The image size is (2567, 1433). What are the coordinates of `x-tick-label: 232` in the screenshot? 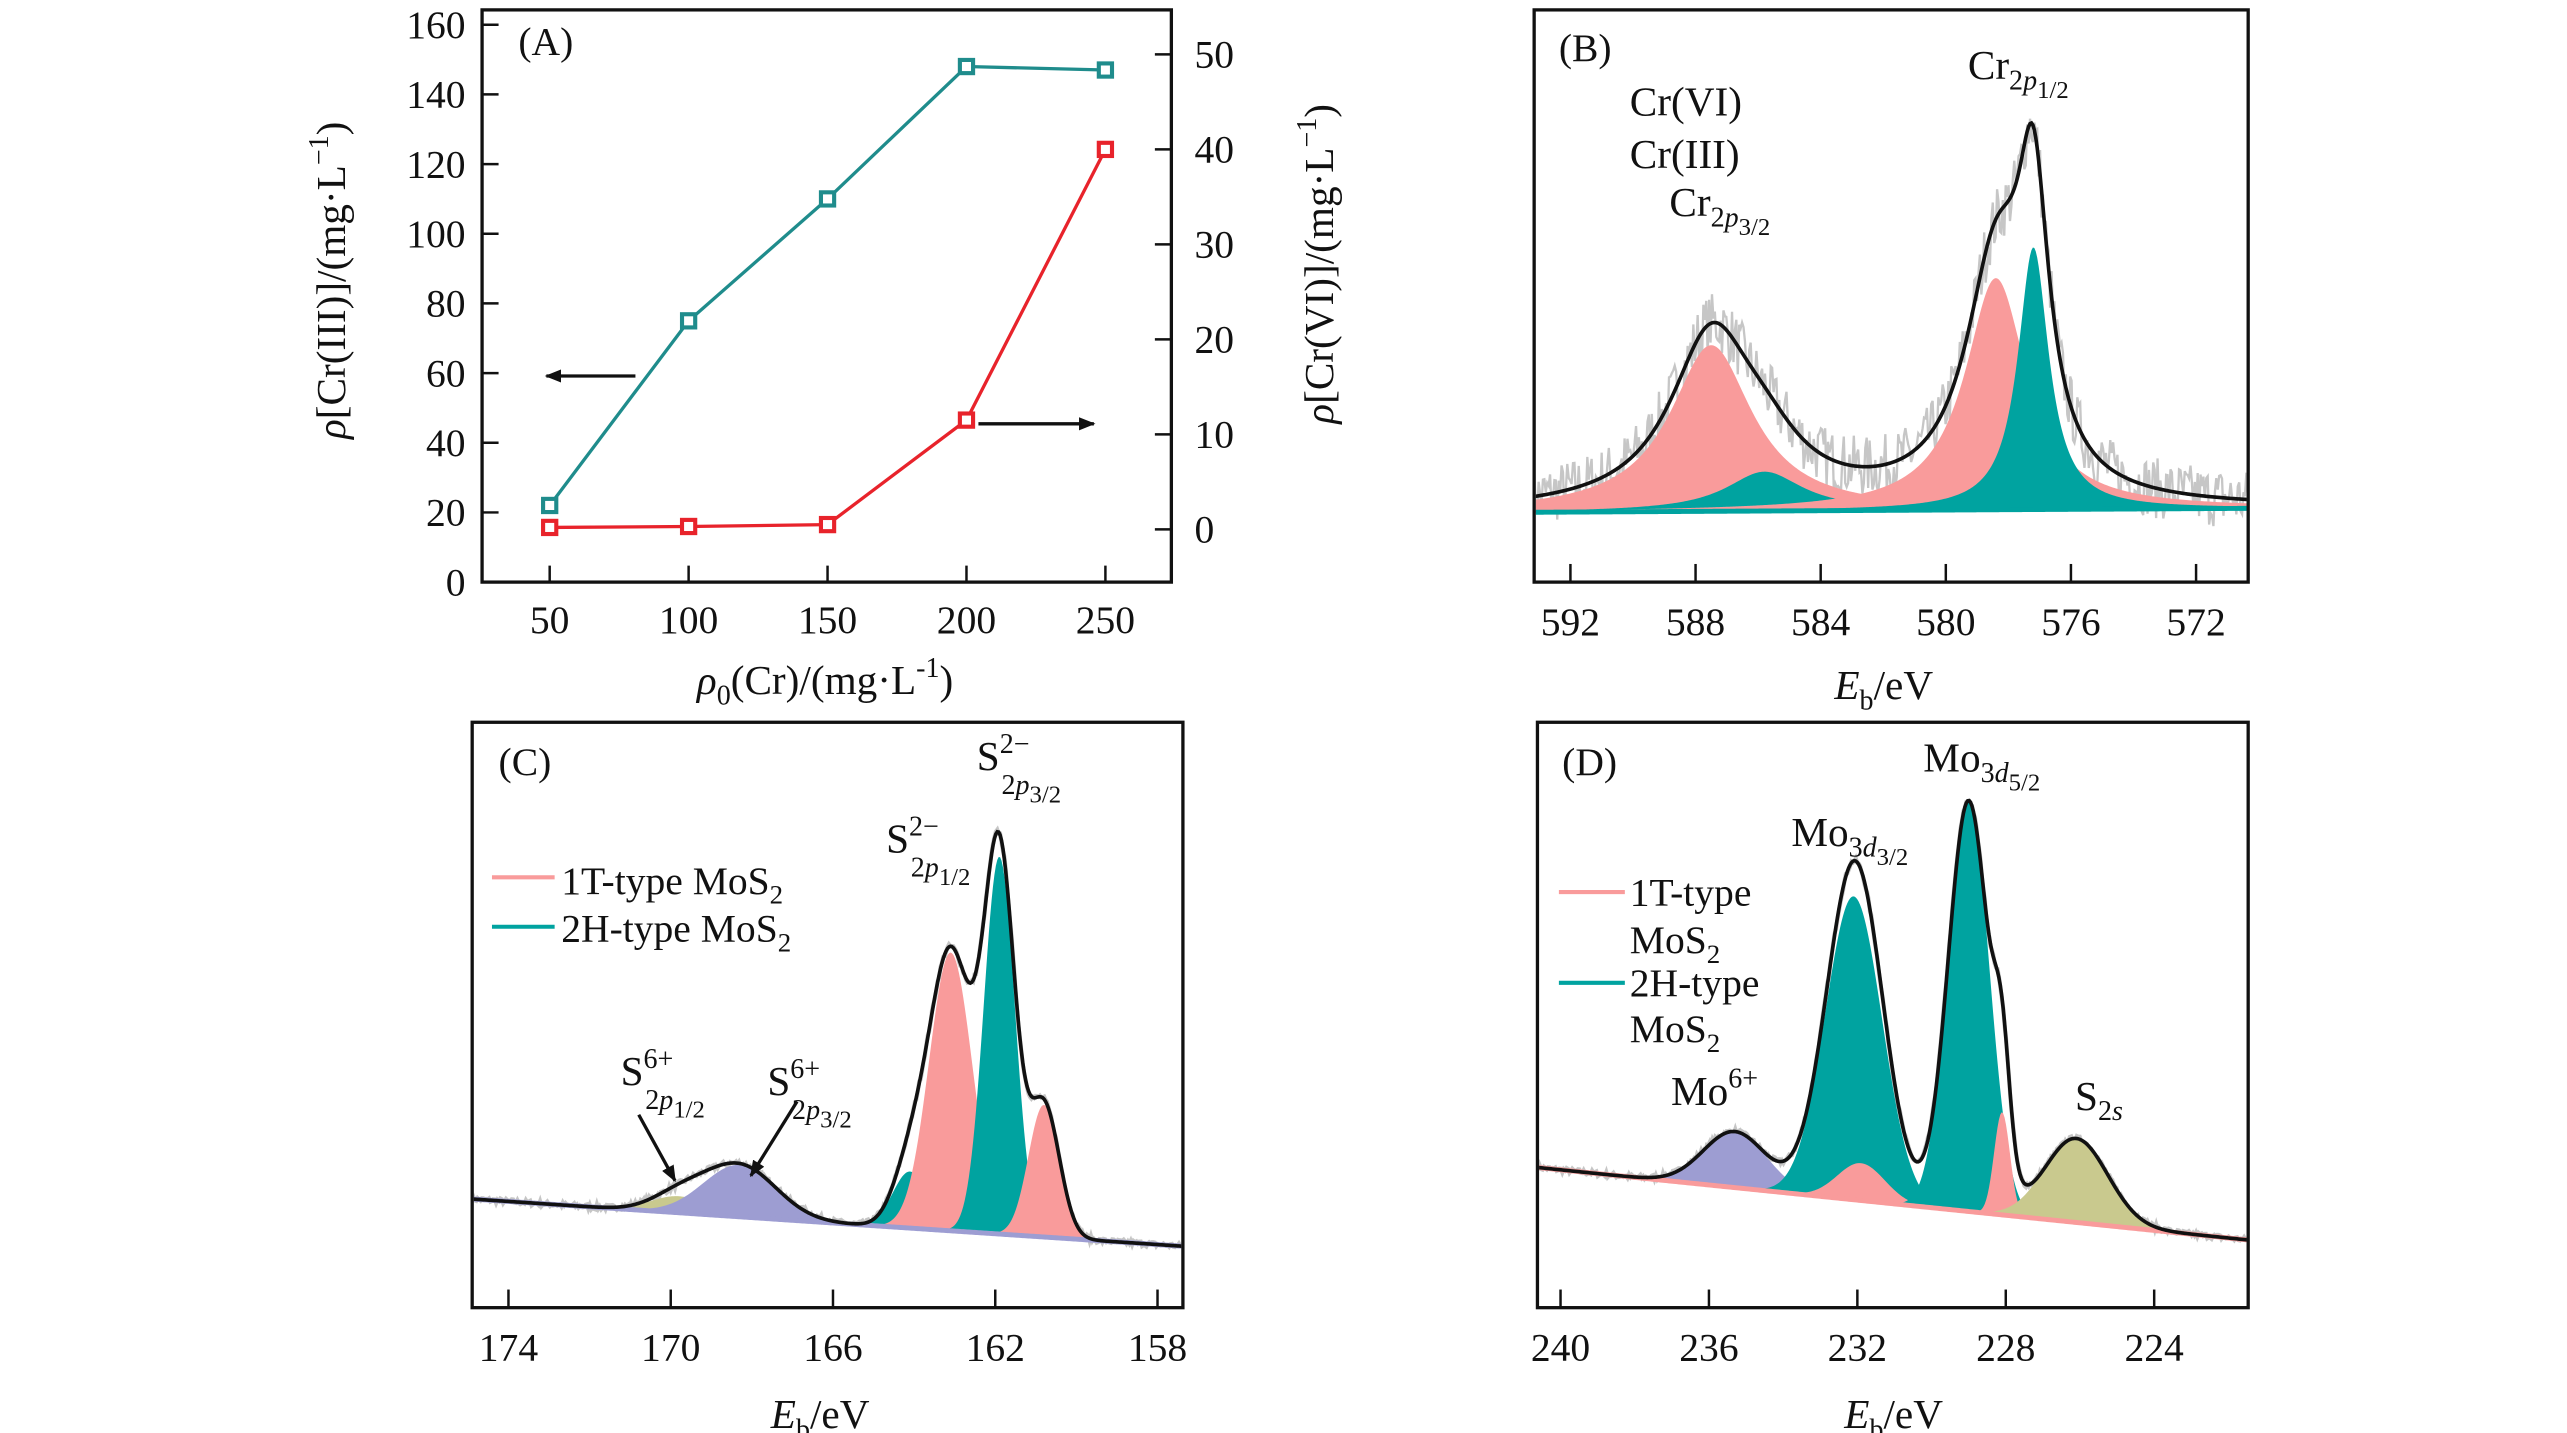 It's located at (1857, 1347).